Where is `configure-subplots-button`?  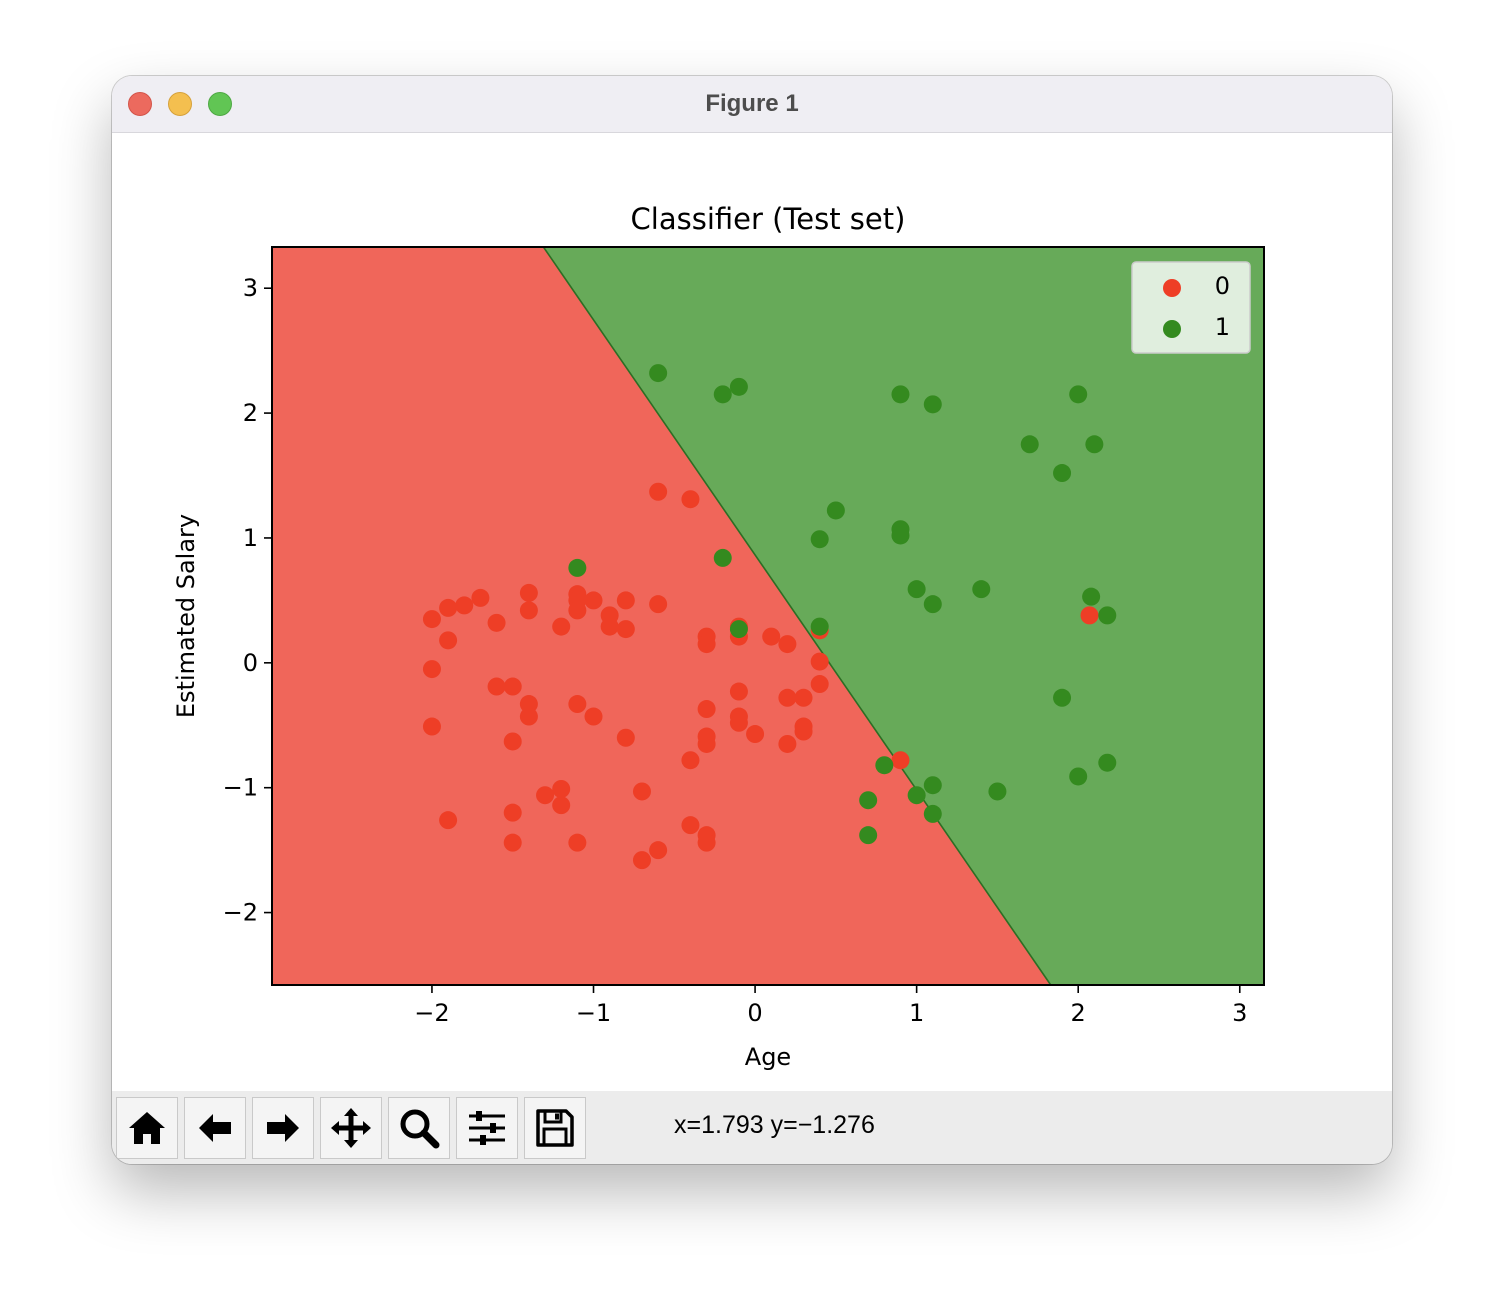
configure-subplots-button is located at coordinates (487, 1128).